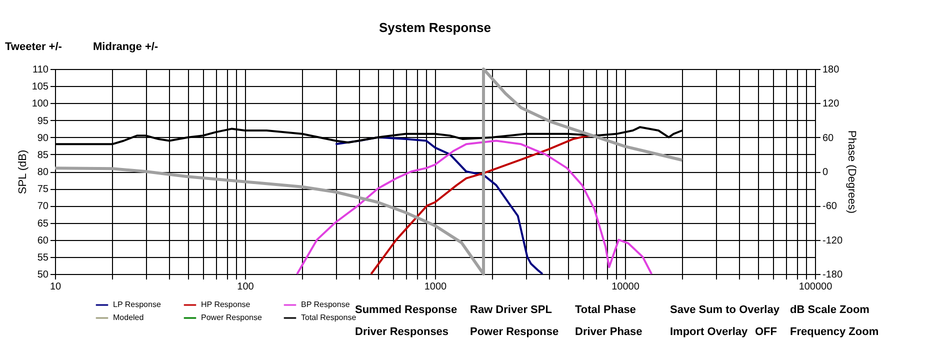 Image resolution: width=951 pixels, height=347 pixels. Describe the element at coordinates (725, 310) in the screenshot. I see `text: Save Sum to Overlay` at that location.